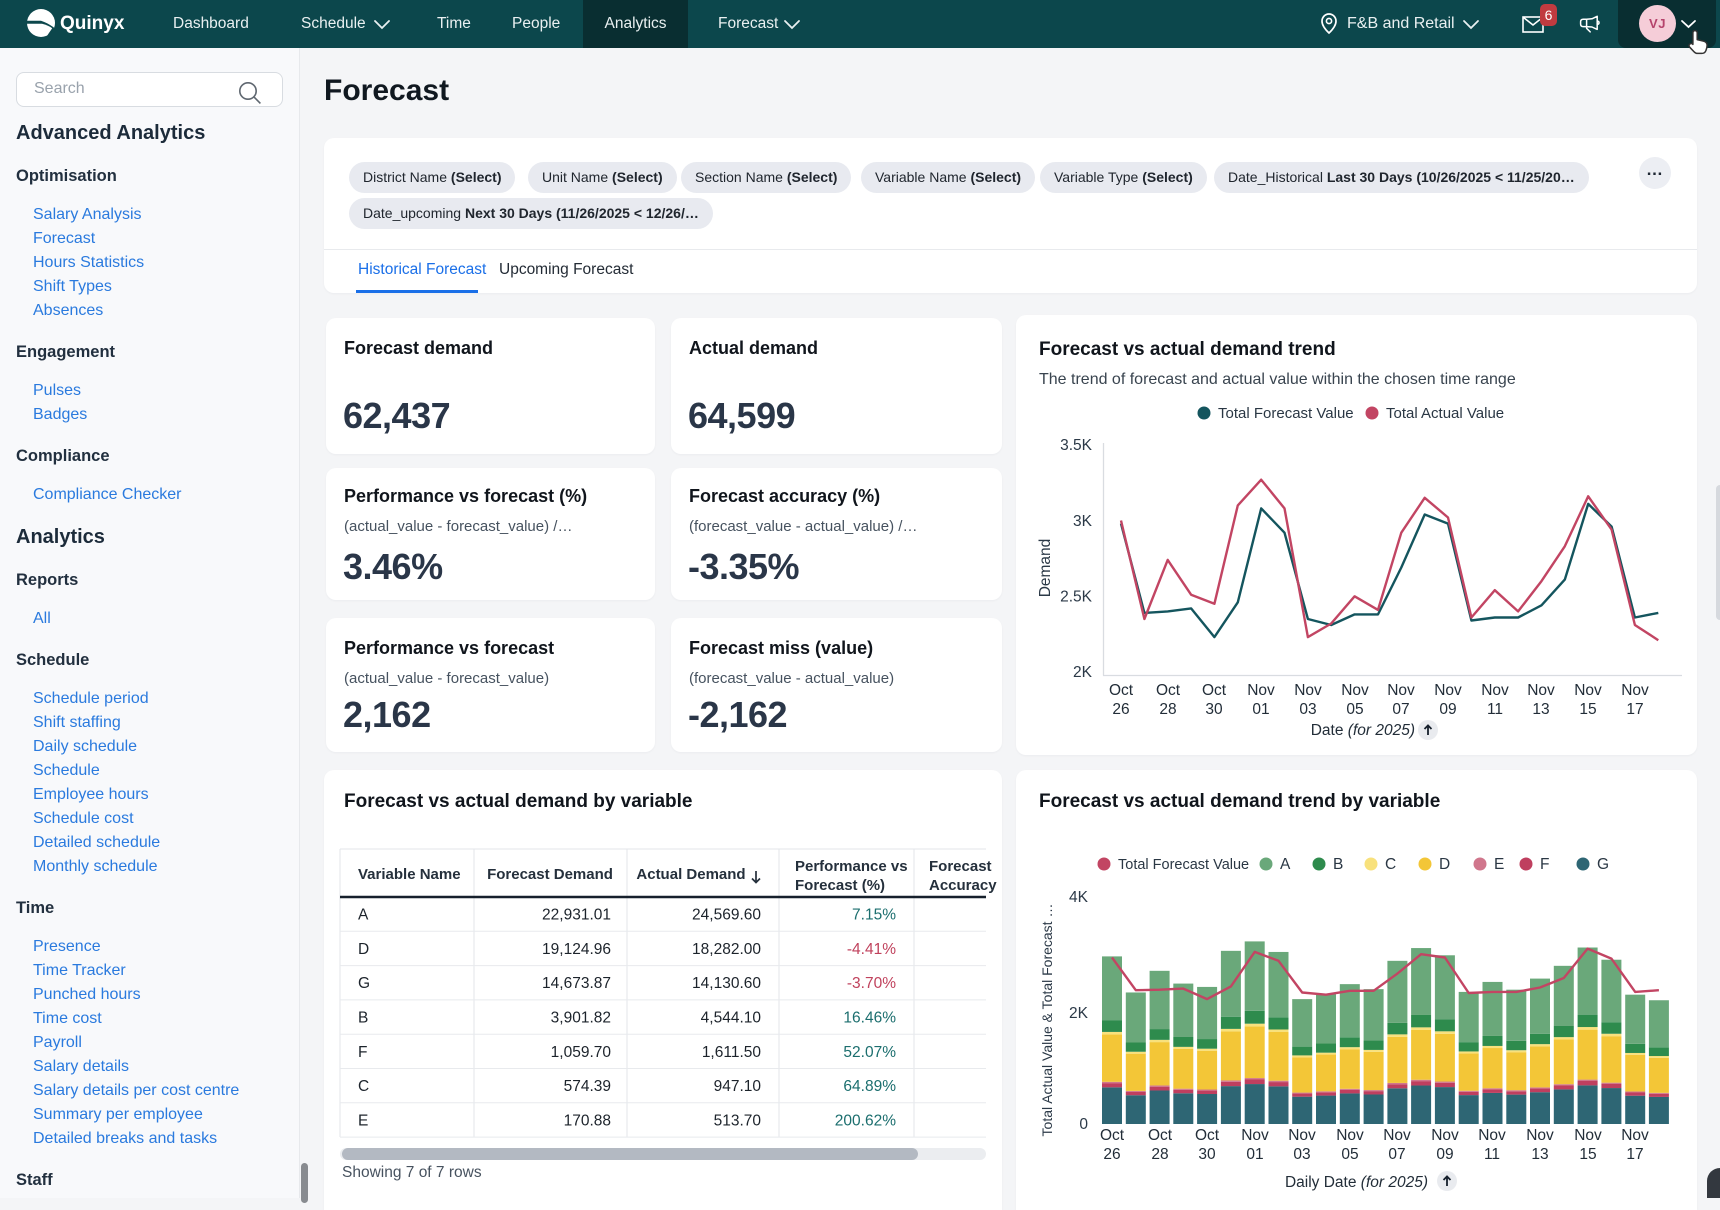 Image resolution: width=1720 pixels, height=1210 pixels. Describe the element at coordinates (1045, 568) in the screenshot. I see `svg-text: Demand` at that location.